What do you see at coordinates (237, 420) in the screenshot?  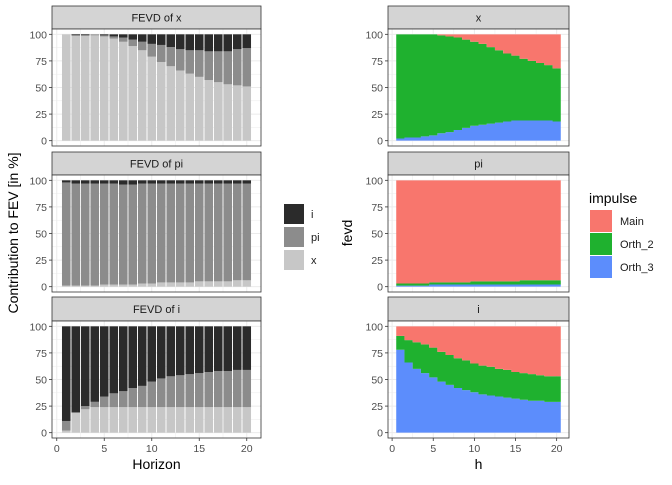 I see `bar-x-h19` at bounding box center [237, 420].